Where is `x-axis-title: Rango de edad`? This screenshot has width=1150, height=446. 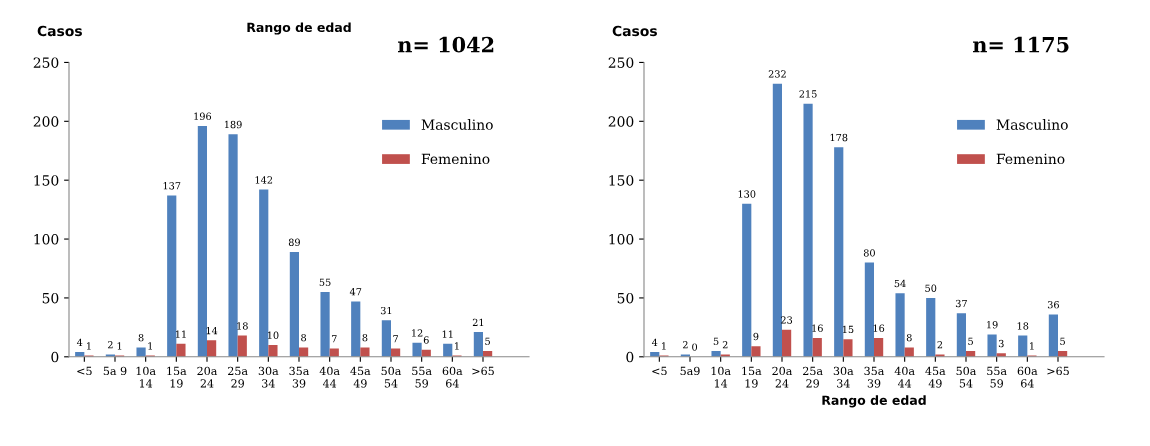 x-axis-title: Rango de edad is located at coordinates (874, 401).